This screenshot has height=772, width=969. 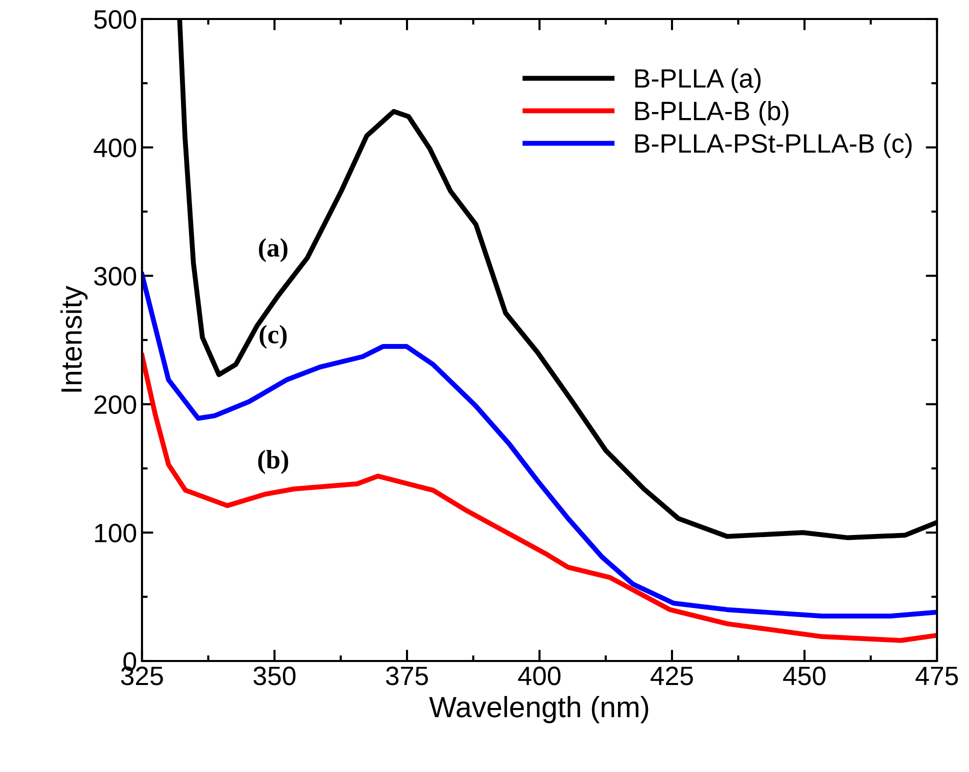 What do you see at coordinates (698, 81) in the screenshot?
I see `legend-label: B-PLLA (a)` at bounding box center [698, 81].